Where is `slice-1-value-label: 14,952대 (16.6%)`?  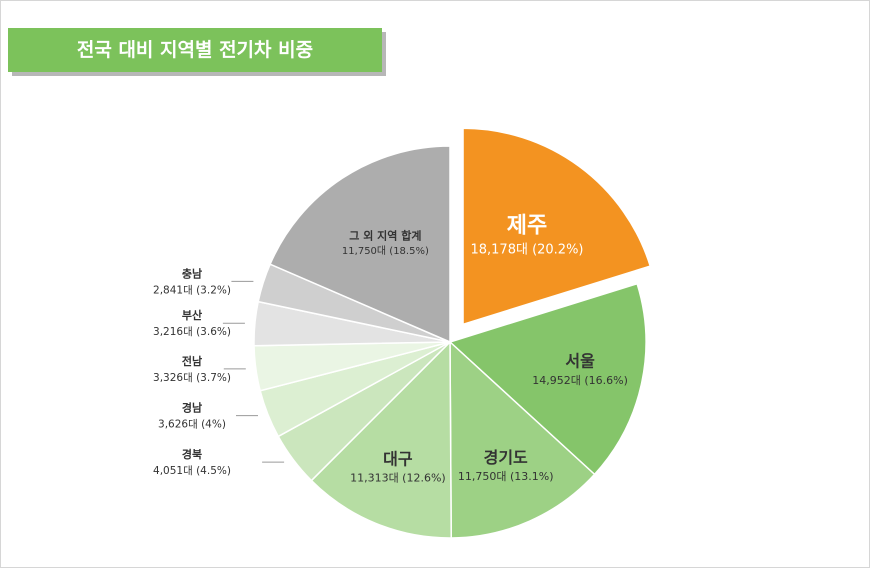
slice-1-value-label: 14,952대 (16.6%) is located at coordinates (580, 380).